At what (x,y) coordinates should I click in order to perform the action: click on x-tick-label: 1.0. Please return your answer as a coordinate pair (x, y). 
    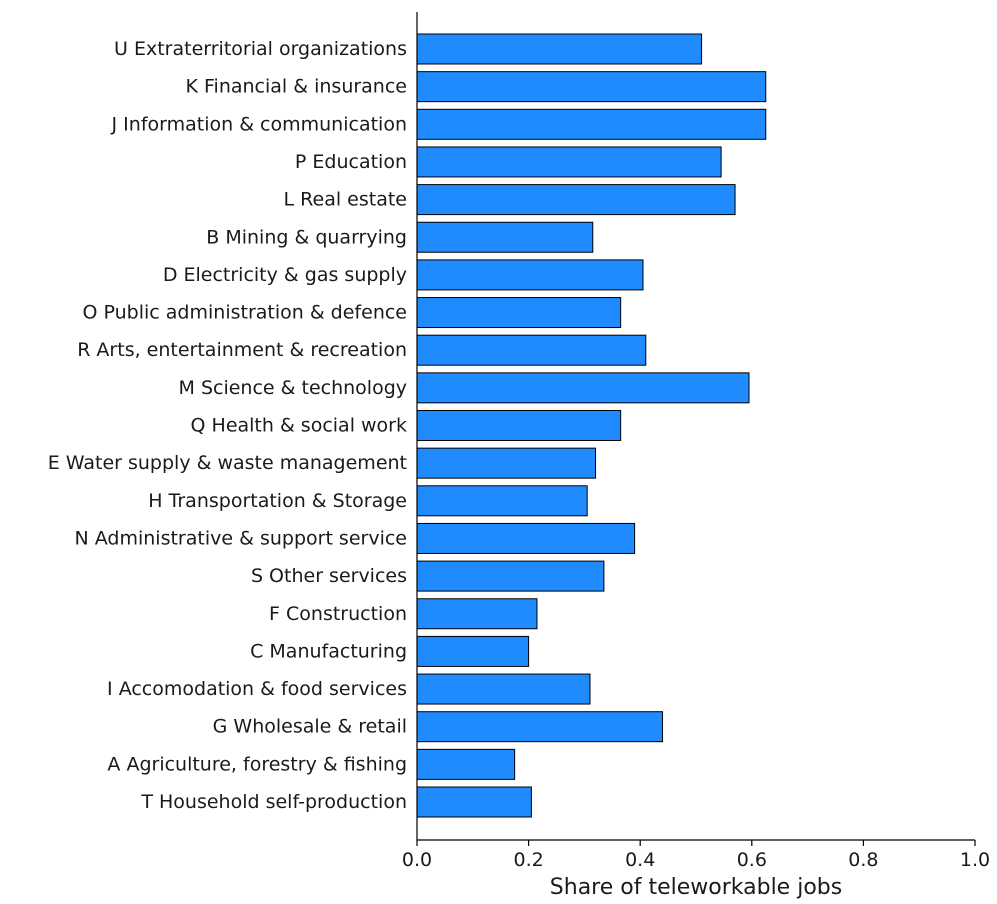
    Looking at the image, I should click on (975, 860).